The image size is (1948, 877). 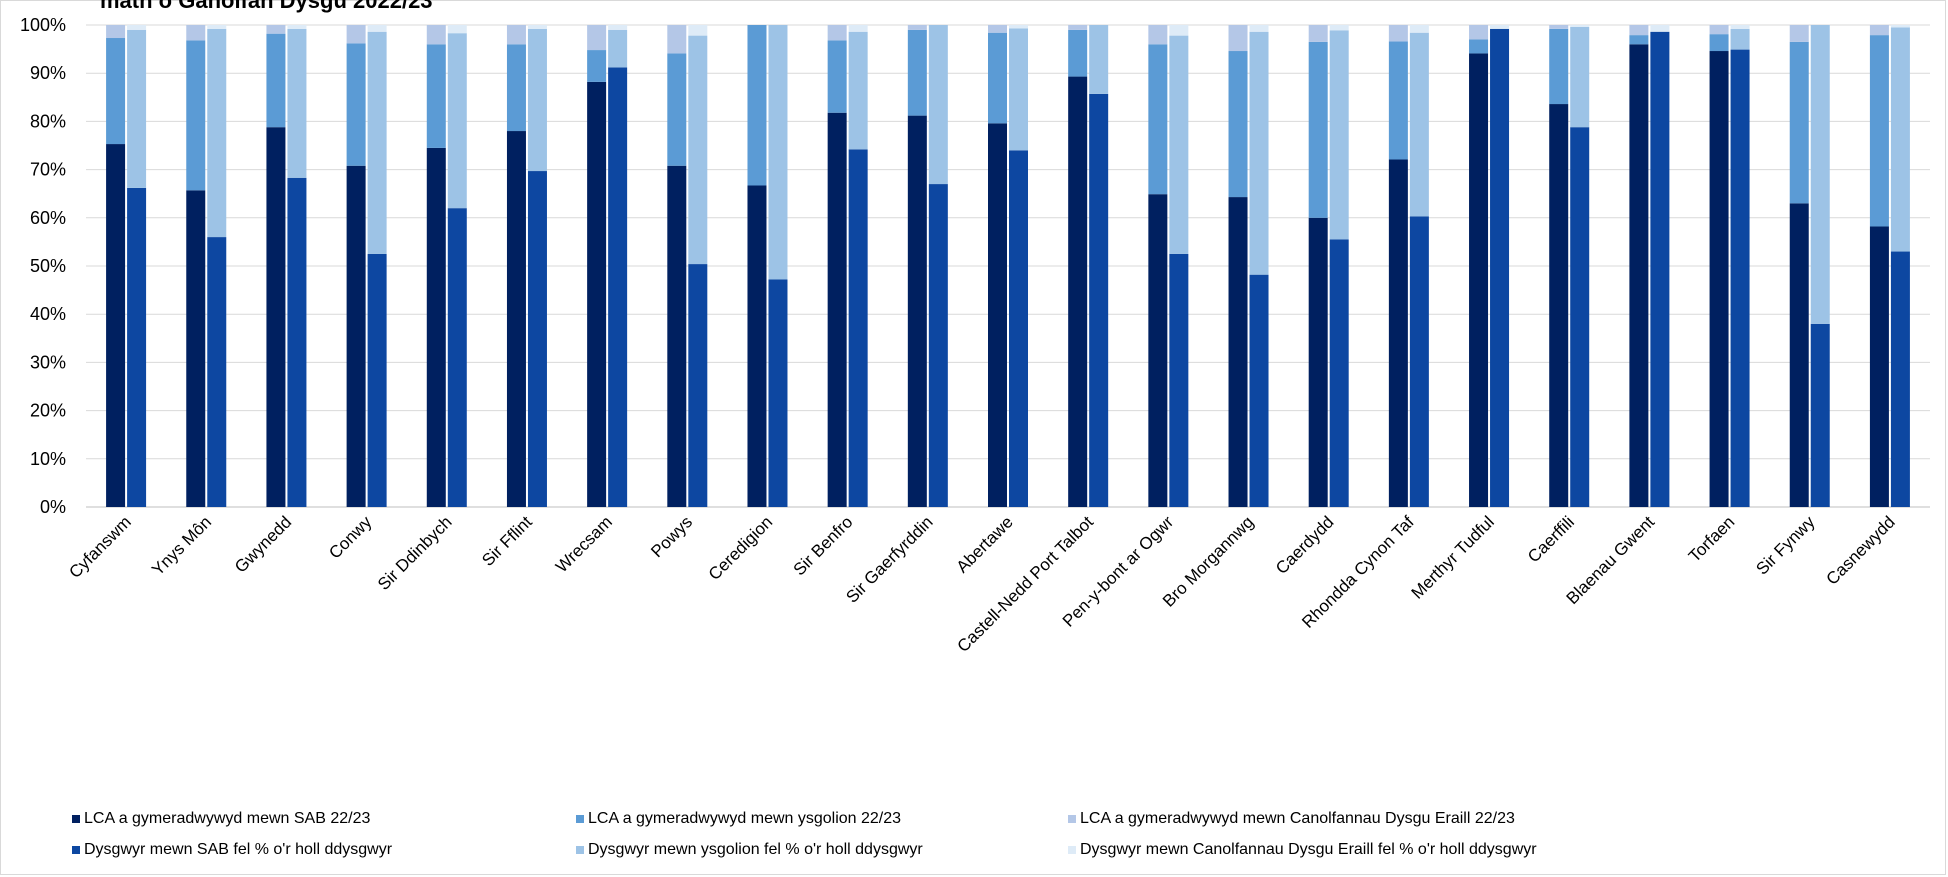 What do you see at coordinates (263, 544) in the screenshot?
I see `x-tick-label: Gwynedd` at bounding box center [263, 544].